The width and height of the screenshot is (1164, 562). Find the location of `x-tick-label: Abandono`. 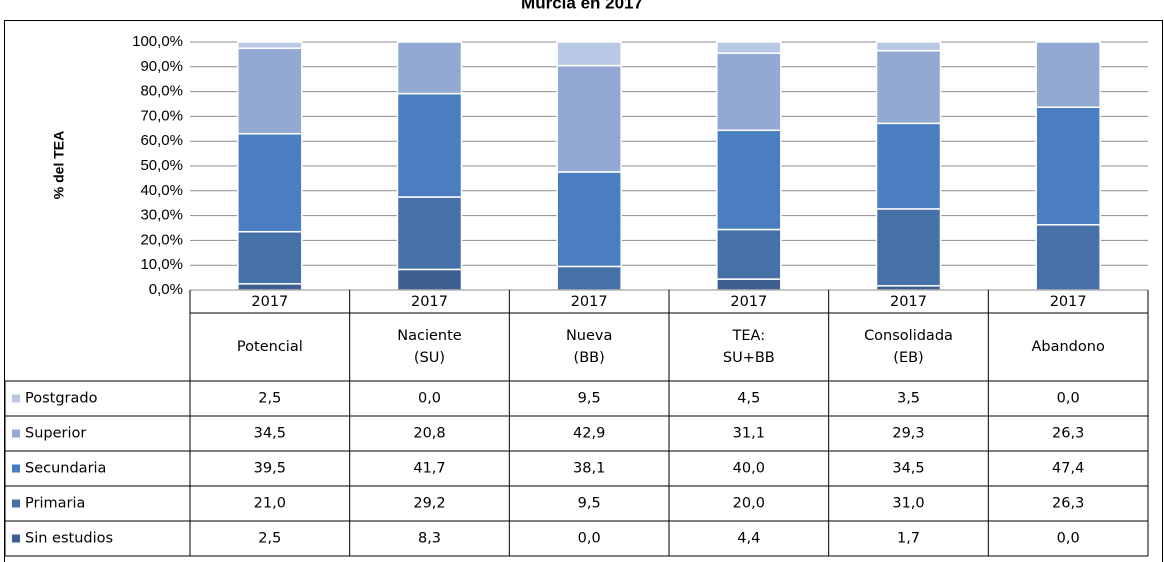

x-tick-label: Abandono is located at coordinates (1067, 347).